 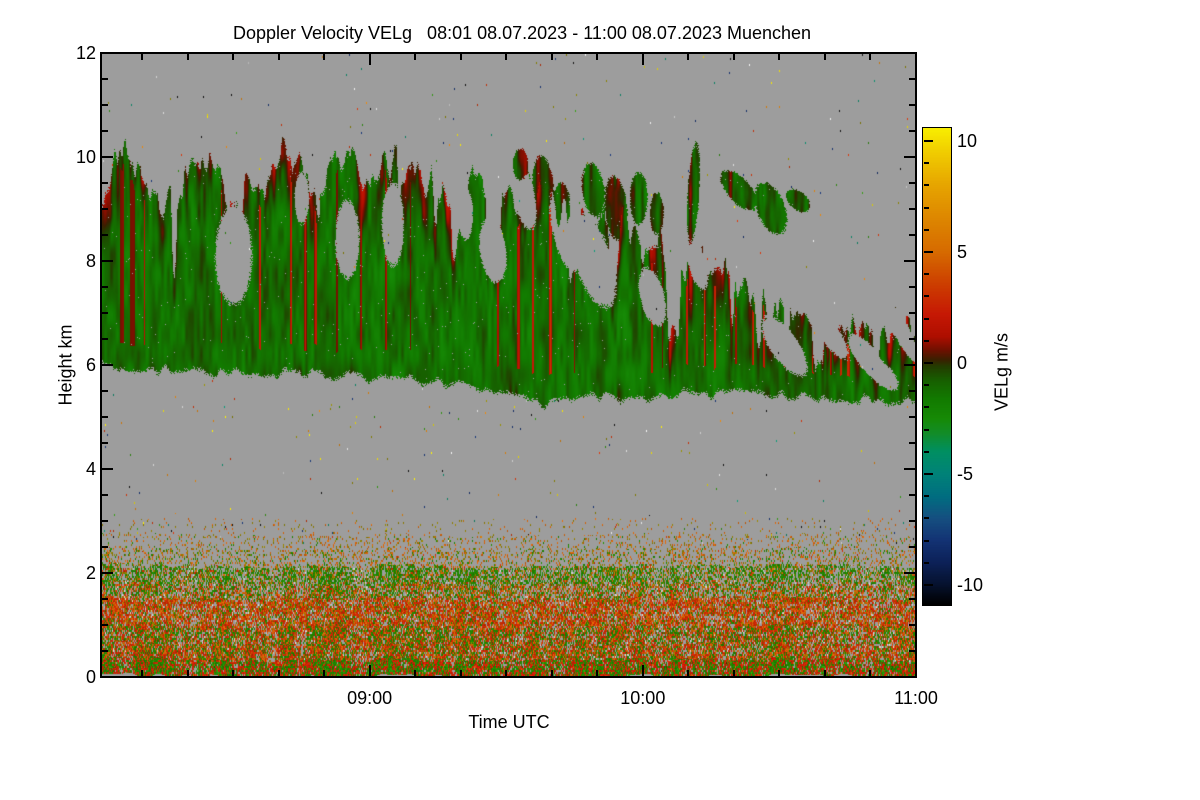 I want to click on colorbar-tick-label: -10, so click(x=970, y=585).